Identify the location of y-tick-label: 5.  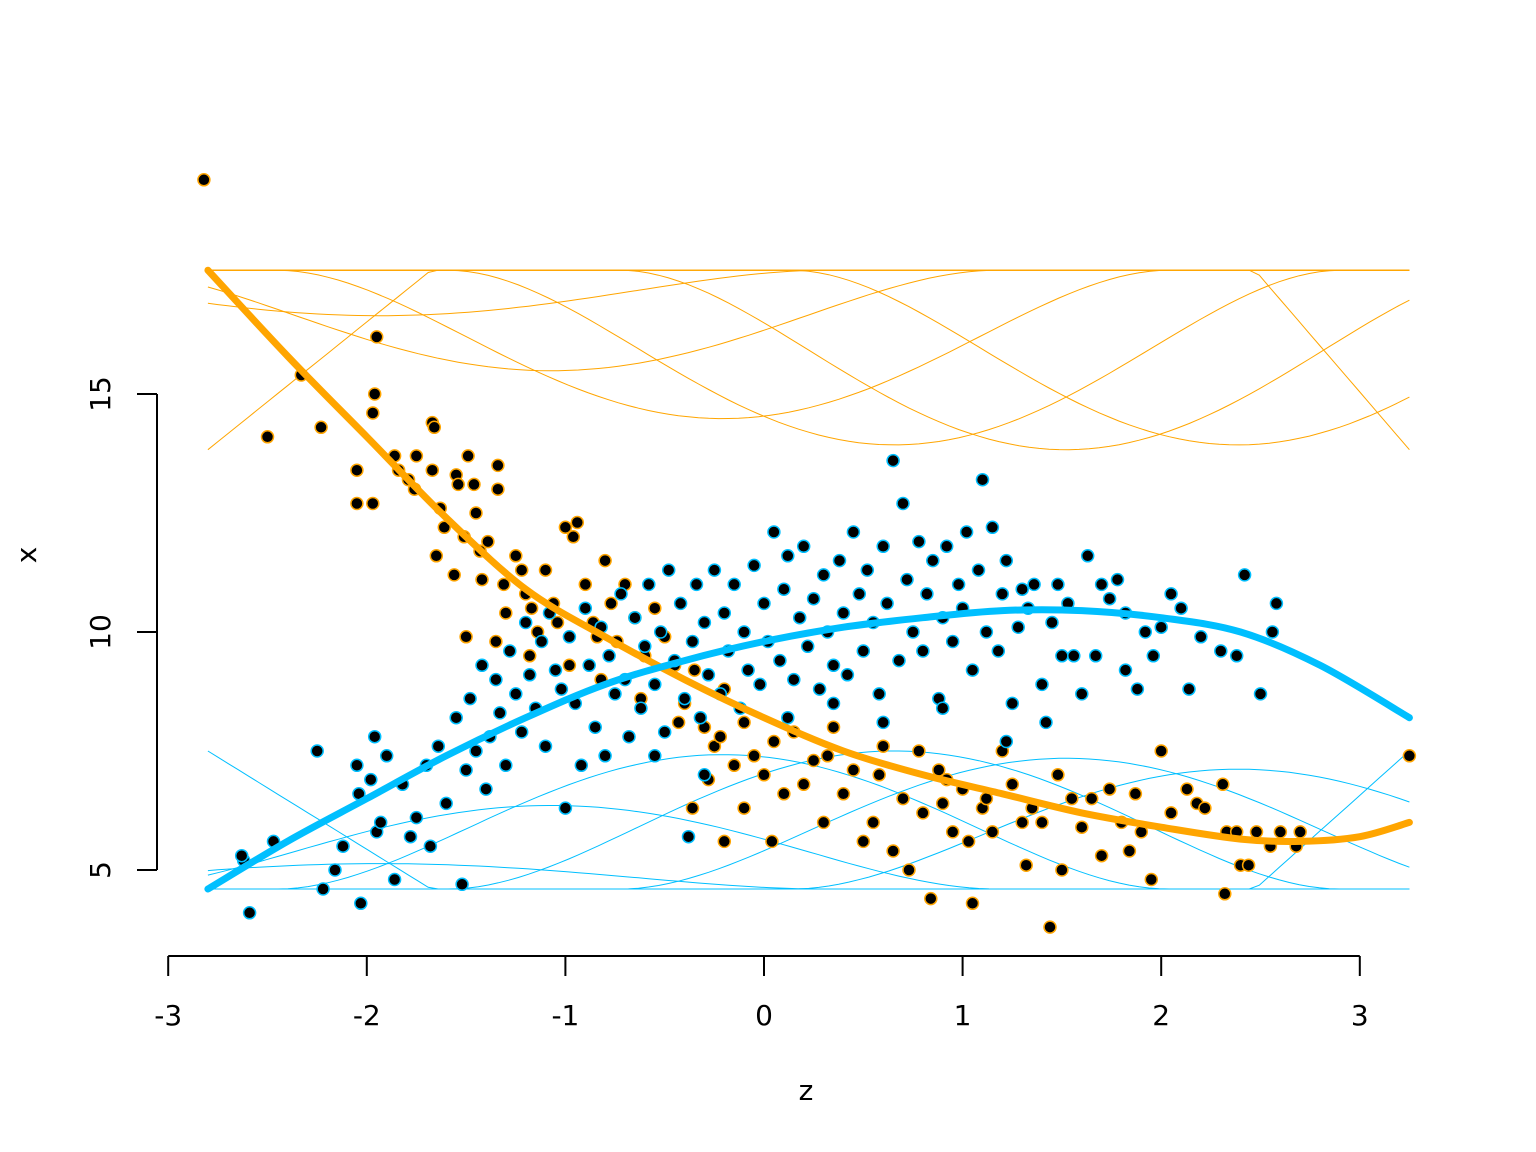
(100, 870).